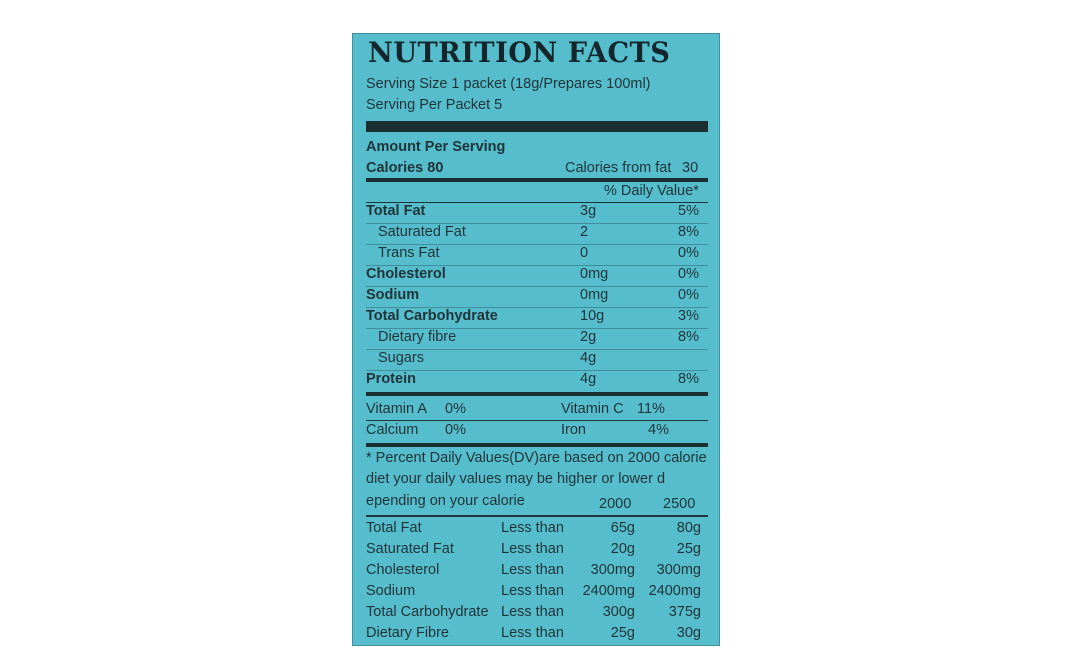  What do you see at coordinates (403, 570) in the screenshot?
I see `dv-nutrient-name: Cholesterol` at bounding box center [403, 570].